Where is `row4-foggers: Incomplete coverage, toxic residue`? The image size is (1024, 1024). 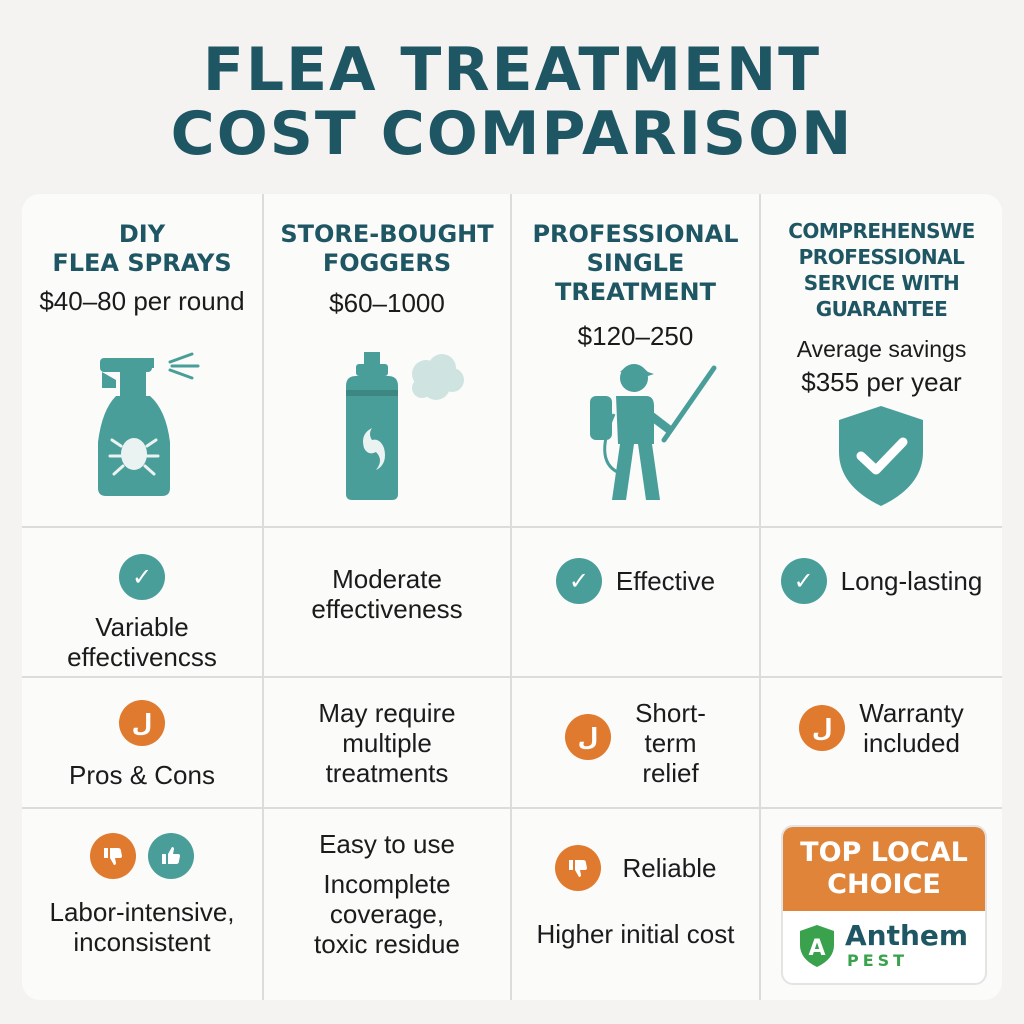 row4-foggers: Incomplete coverage, toxic residue is located at coordinates (387, 914).